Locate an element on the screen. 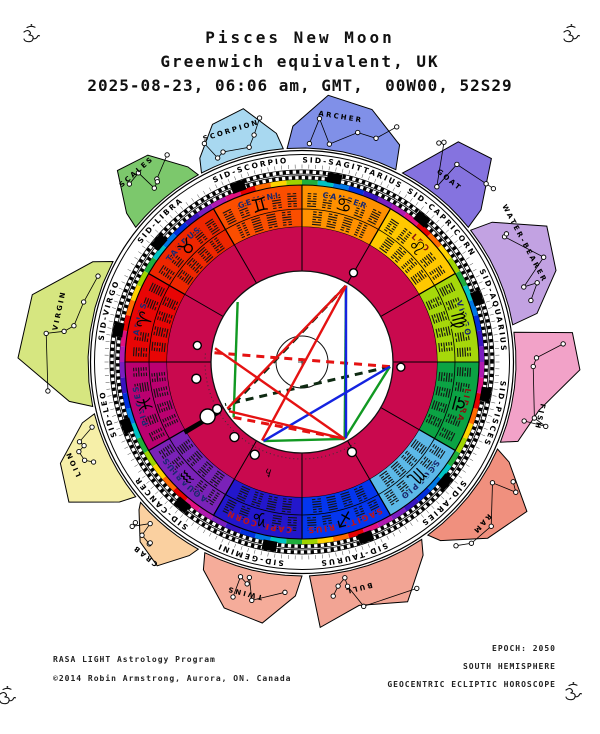 Image resolution: width=600 pixels, height=734 pixels. constellation-goat: GOAT is located at coordinates (449, 184).